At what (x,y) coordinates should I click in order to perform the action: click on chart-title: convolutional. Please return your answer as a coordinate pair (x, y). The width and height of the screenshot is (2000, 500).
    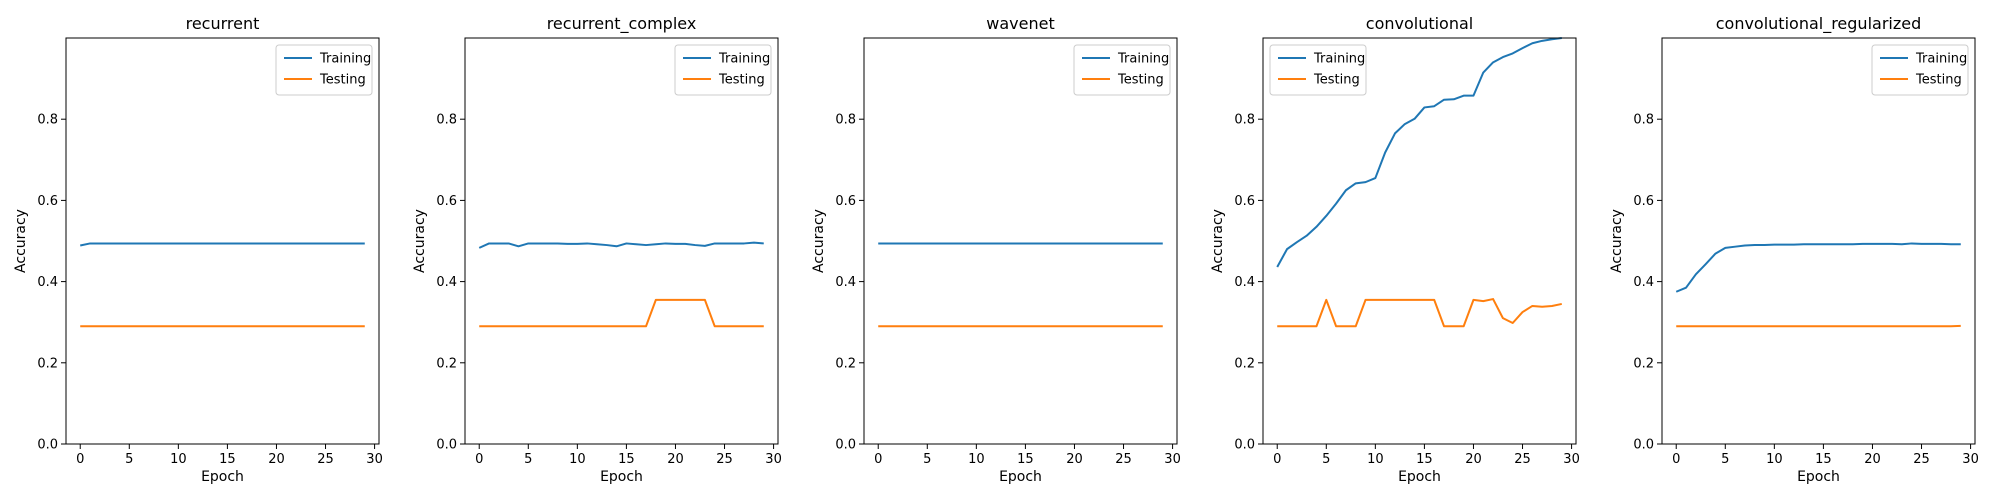
    Looking at the image, I should click on (1419, 23).